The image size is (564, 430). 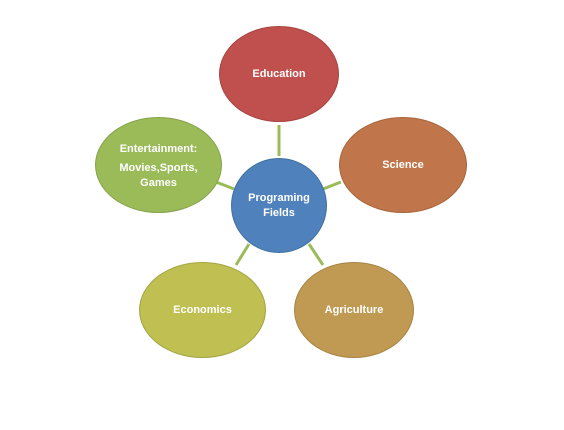 What do you see at coordinates (279, 197) in the screenshot?
I see `node-center-line-1: Programing` at bounding box center [279, 197].